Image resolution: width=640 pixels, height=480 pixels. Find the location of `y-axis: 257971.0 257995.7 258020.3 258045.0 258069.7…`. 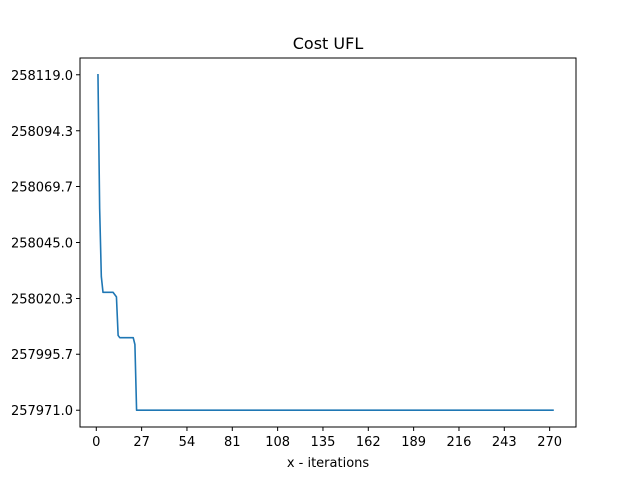

y-axis: 257971.0 257995.7 258020.3 258045.0 258069.7… is located at coordinates (45, 244).